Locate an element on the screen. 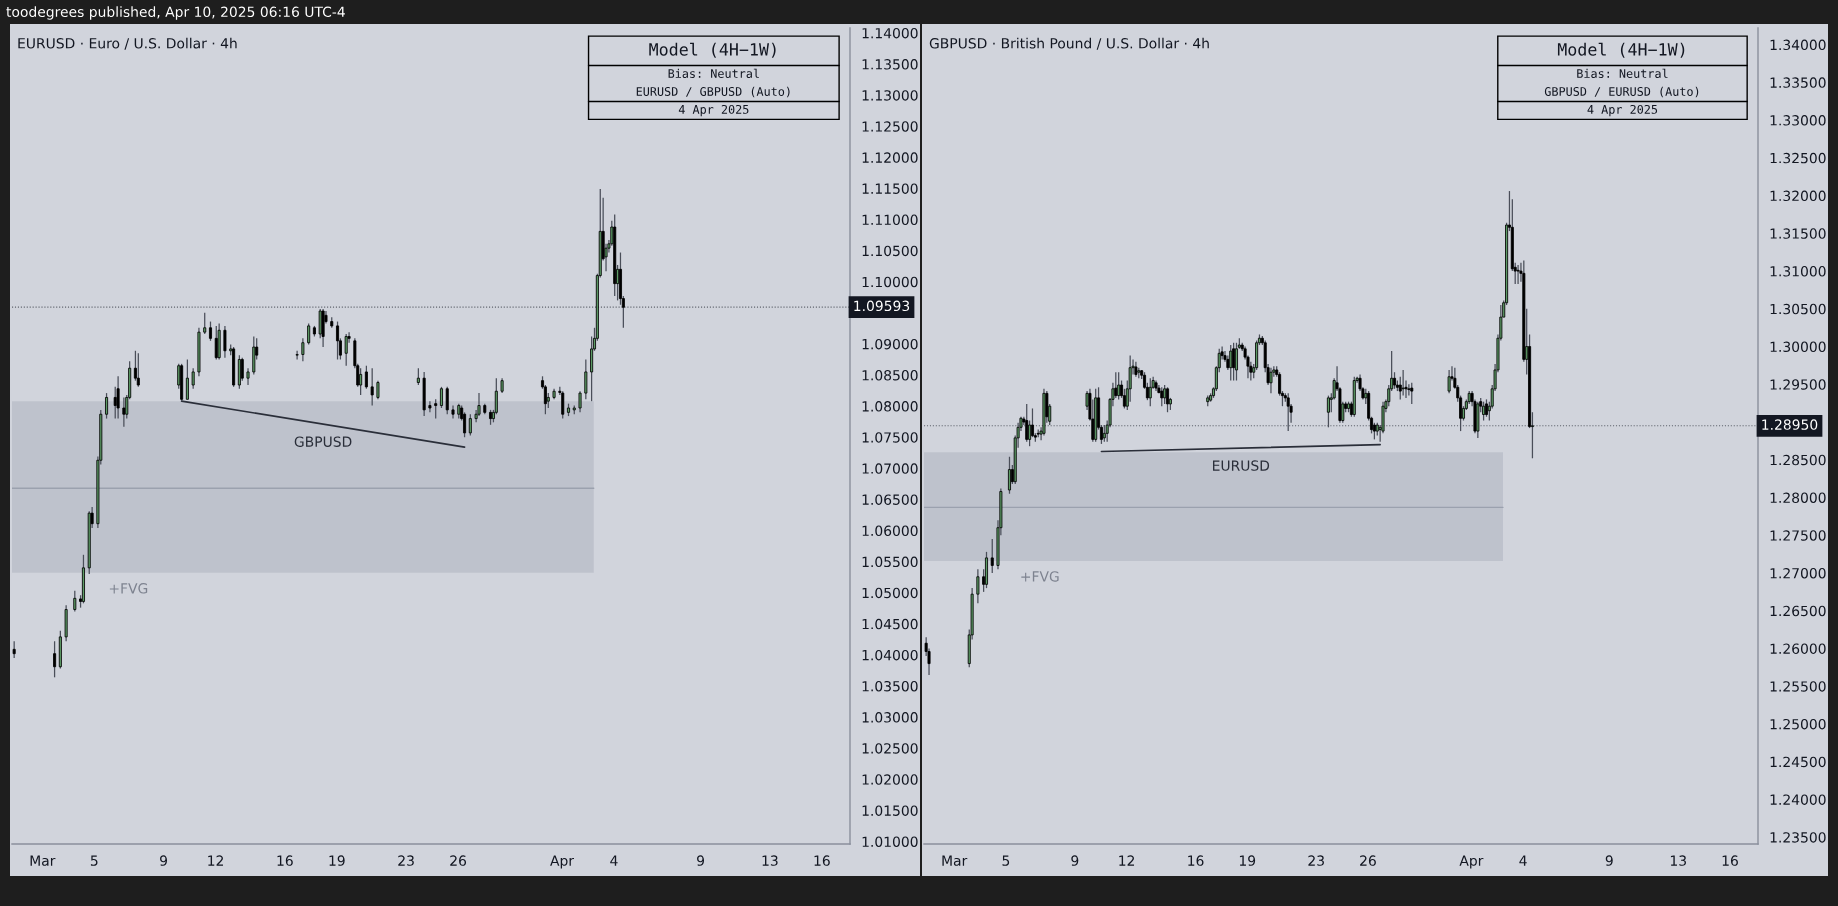 This screenshot has height=906, width=1838. y-tick-label: 1.27000 is located at coordinates (1798, 573).